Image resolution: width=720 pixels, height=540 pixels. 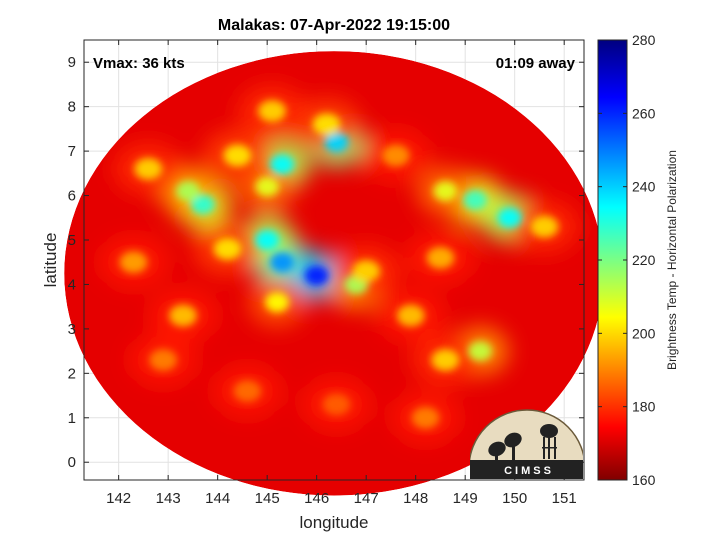 What do you see at coordinates (334, 25) in the screenshot?
I see `plot-title: Malakas: 07-Apr-2022 19:15:00` at bounding box center [334, 25].